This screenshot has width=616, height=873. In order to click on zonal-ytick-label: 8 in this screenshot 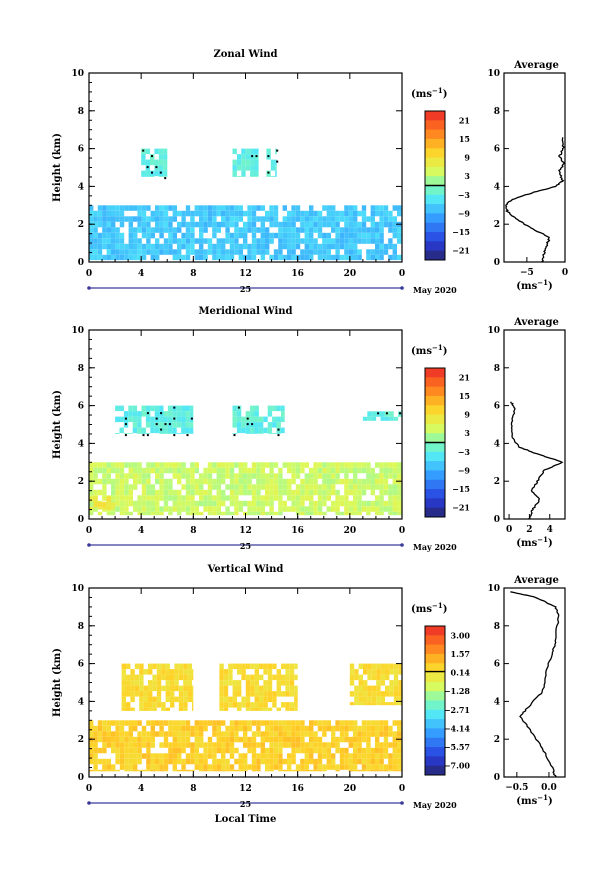, I will do `click(81, 112)`.